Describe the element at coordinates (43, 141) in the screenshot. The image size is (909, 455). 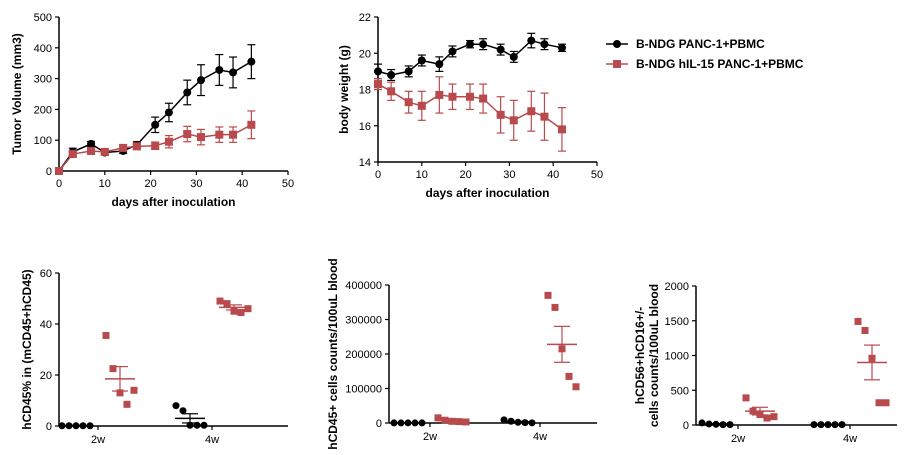
I see `y-tick-label: 100` at that location.